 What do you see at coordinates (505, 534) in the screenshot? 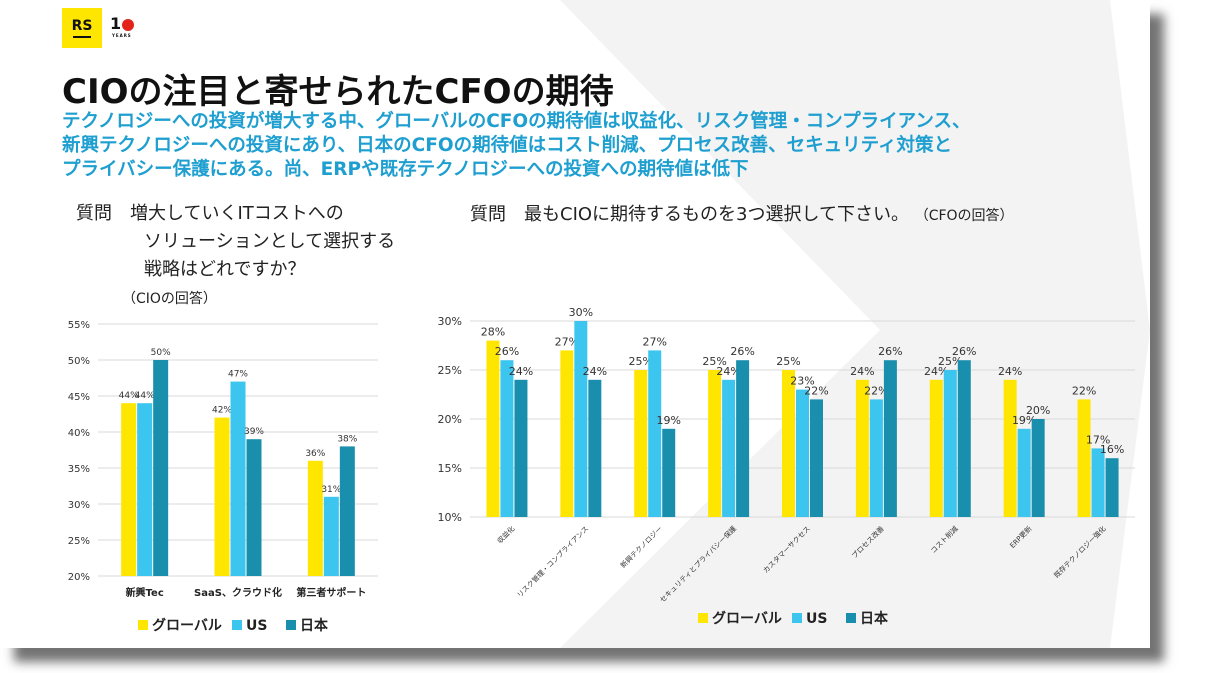
I see `category-label: 収益化` at bounding box center [505, 534].